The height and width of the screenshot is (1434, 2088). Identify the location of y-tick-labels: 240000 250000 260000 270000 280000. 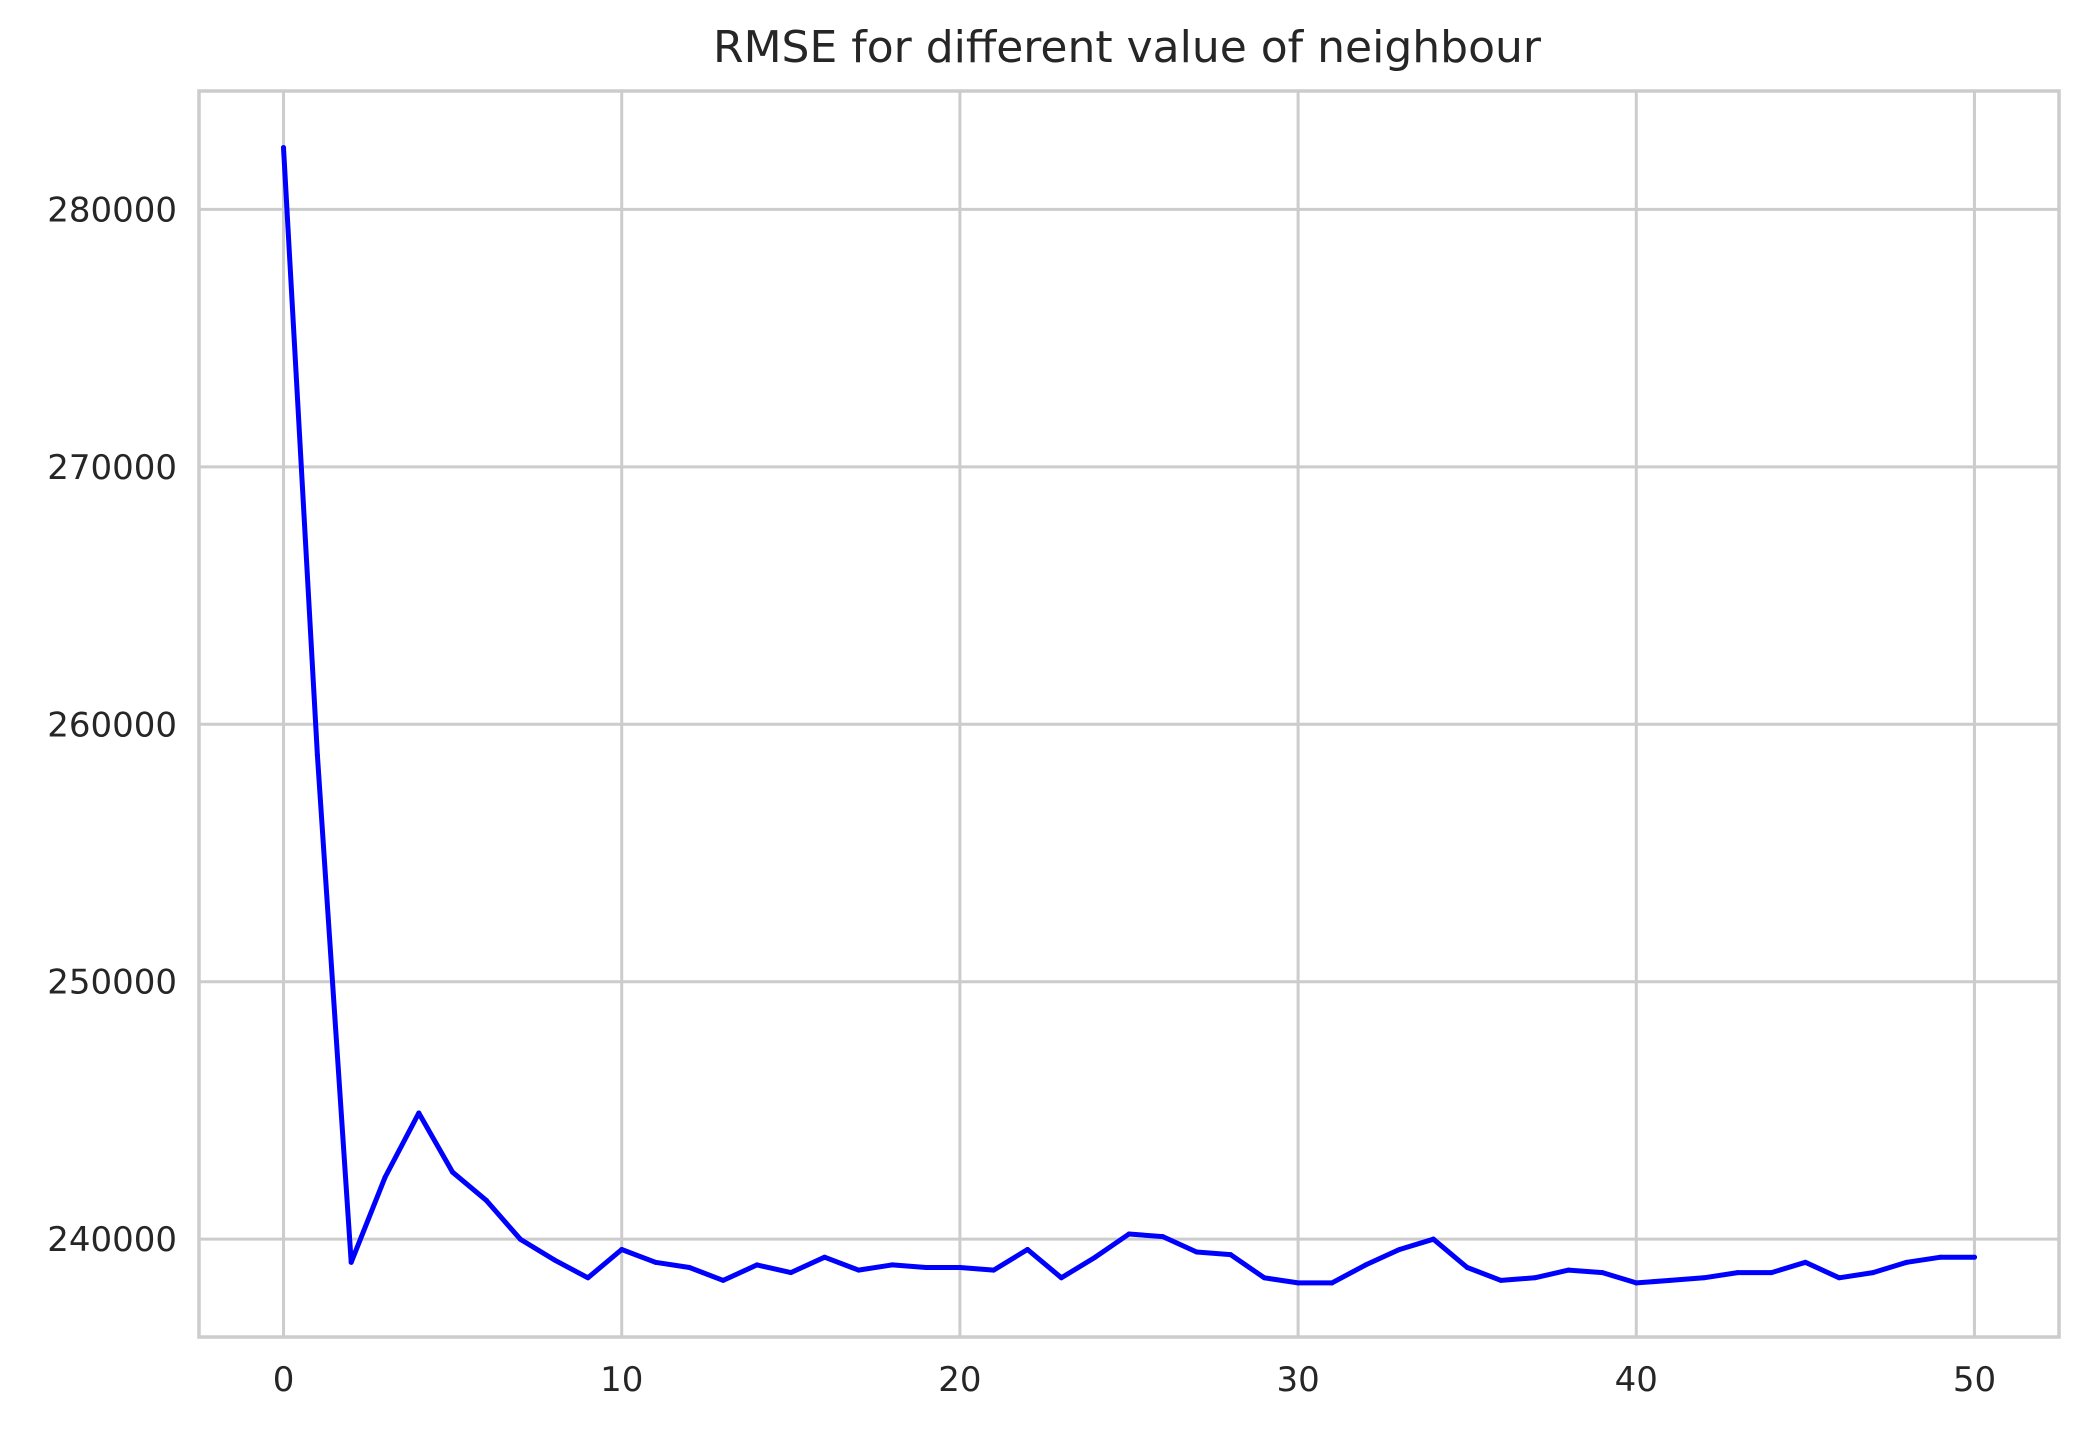
(112, 725).